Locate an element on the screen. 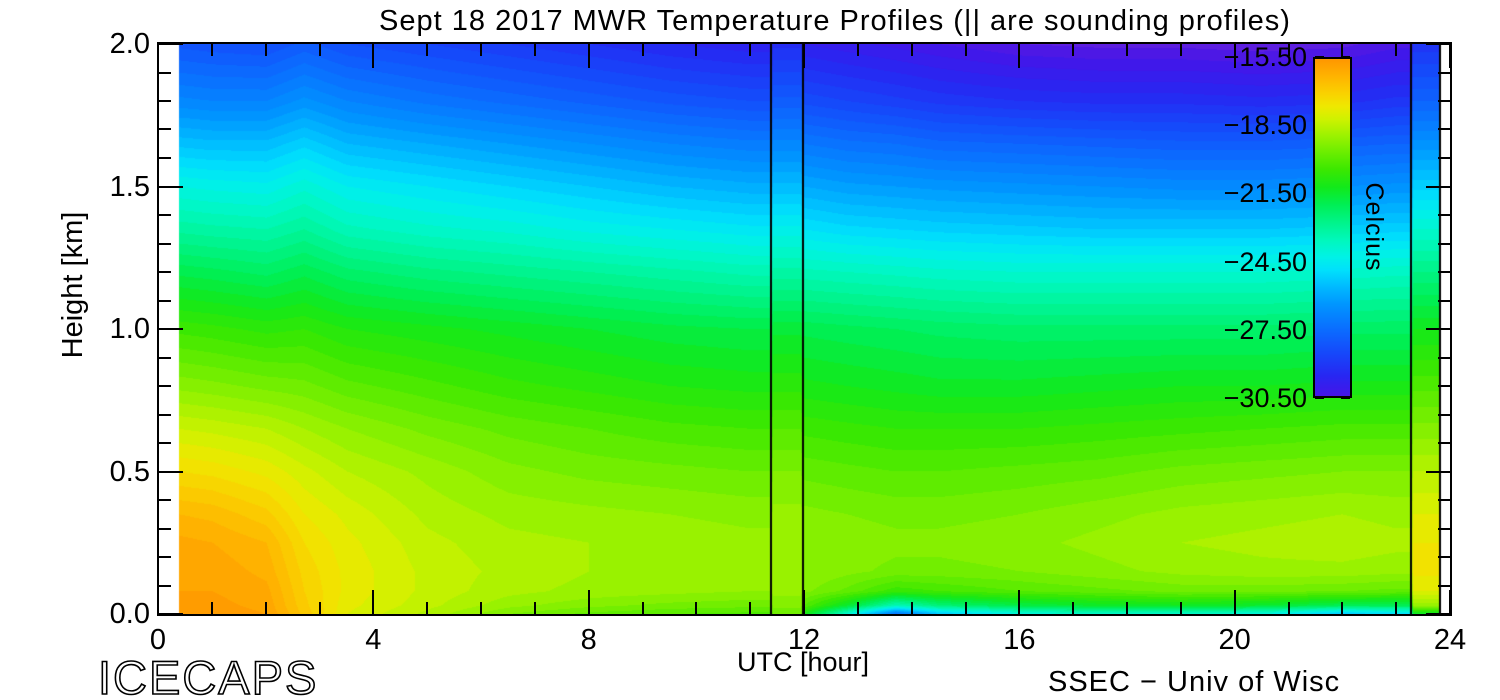  colorbar is located at coordinates (1332, 227).